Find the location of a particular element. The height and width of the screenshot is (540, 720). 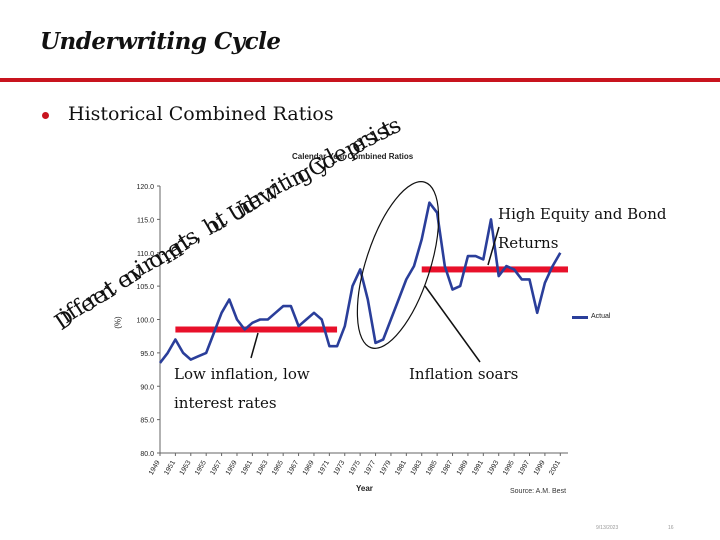

x-tick-label: 2001 is located at coordinates (555, 467).